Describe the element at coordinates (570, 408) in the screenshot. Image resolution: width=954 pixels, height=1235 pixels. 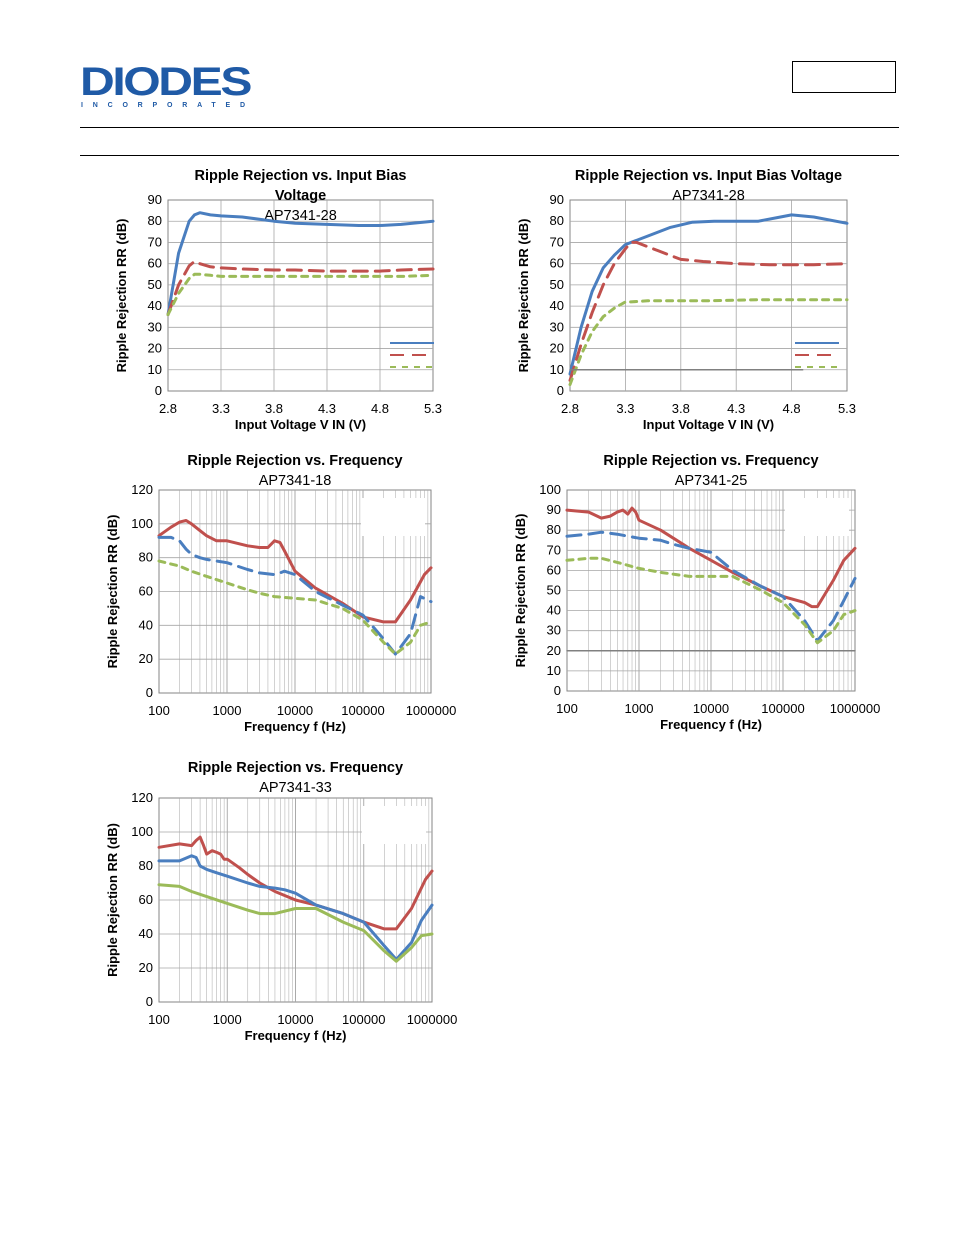
I see `x-tick-label: 2.8` at that location.